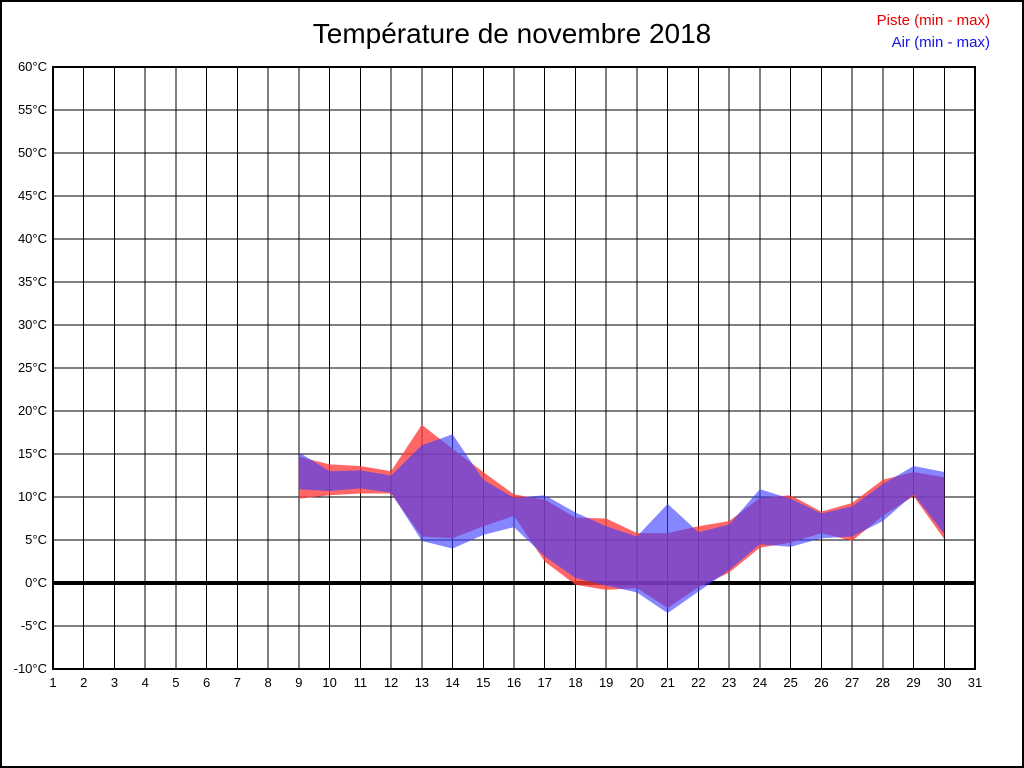  Describe the element at coordinates (698, 682) in the screenshot. I see `x-tick-label: 22` at that location.